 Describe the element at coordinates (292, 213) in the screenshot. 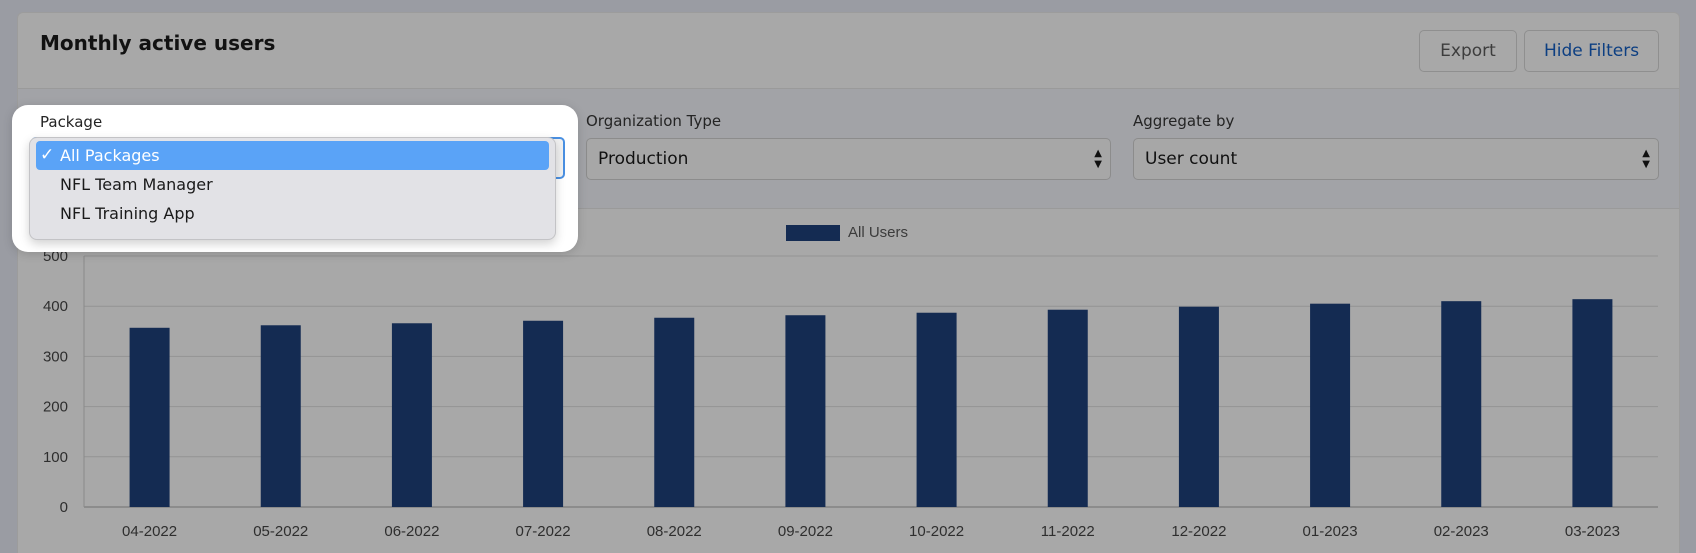

I see `package-option-nfl-training-app: NFL Training App` at that location.